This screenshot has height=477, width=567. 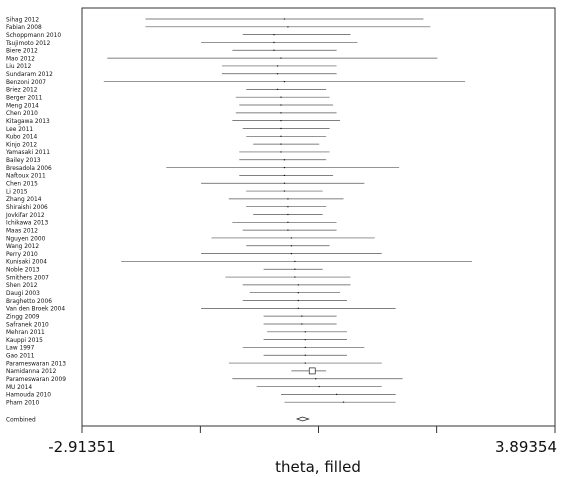 What do you see at coordinates (19, 387) in the screenshot?
I see `study-label: MU 2014` at bounding box center [19, 387].